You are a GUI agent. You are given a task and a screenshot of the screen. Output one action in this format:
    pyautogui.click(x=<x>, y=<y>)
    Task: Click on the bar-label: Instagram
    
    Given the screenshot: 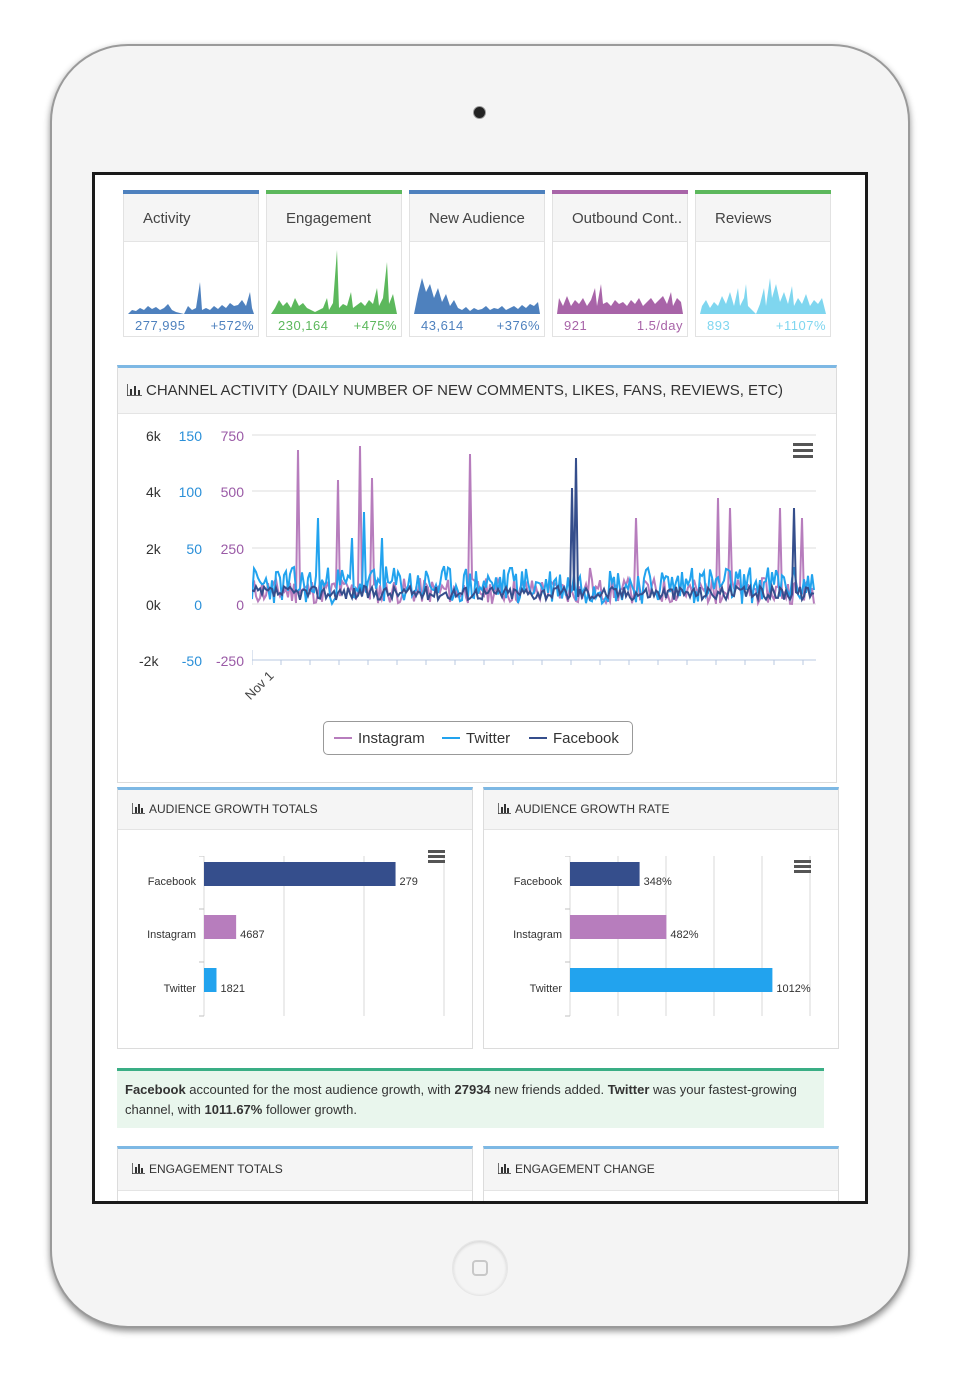 What is the action you would take?
    pyautogui.click(x=171, y=935)
    